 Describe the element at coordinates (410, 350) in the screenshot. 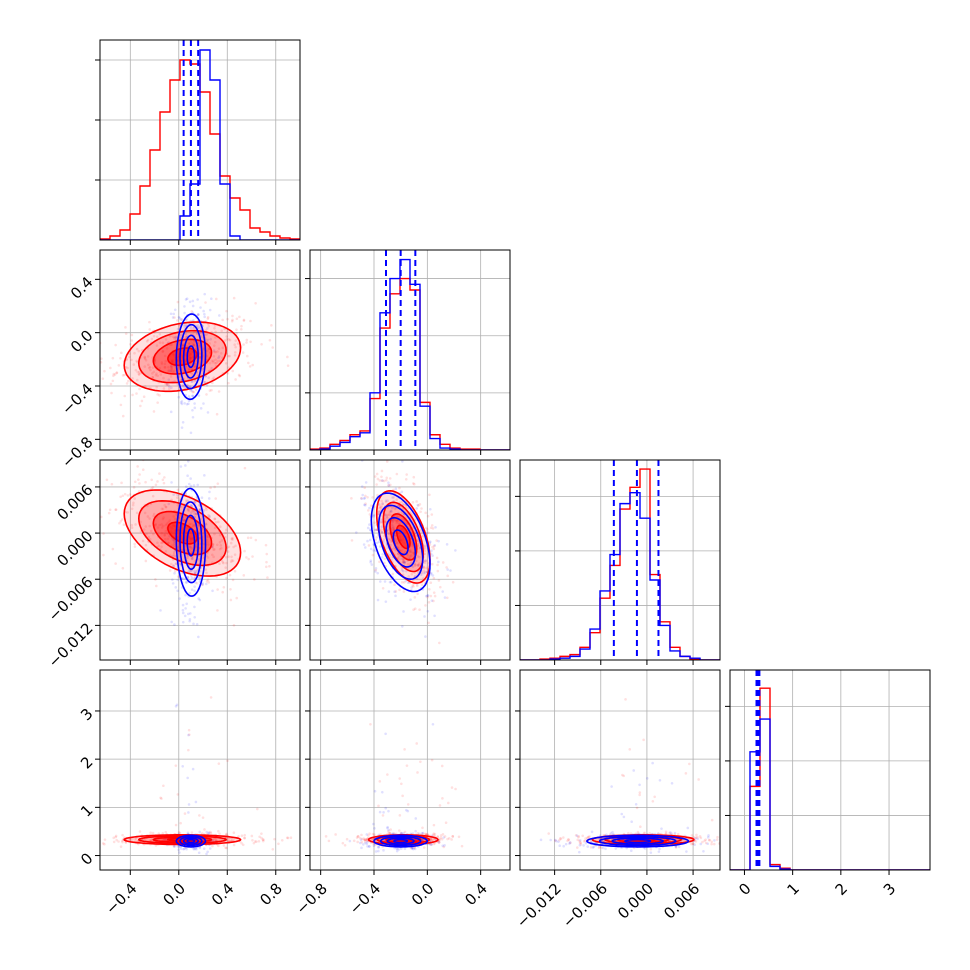

I see `marginal-content` at that location.